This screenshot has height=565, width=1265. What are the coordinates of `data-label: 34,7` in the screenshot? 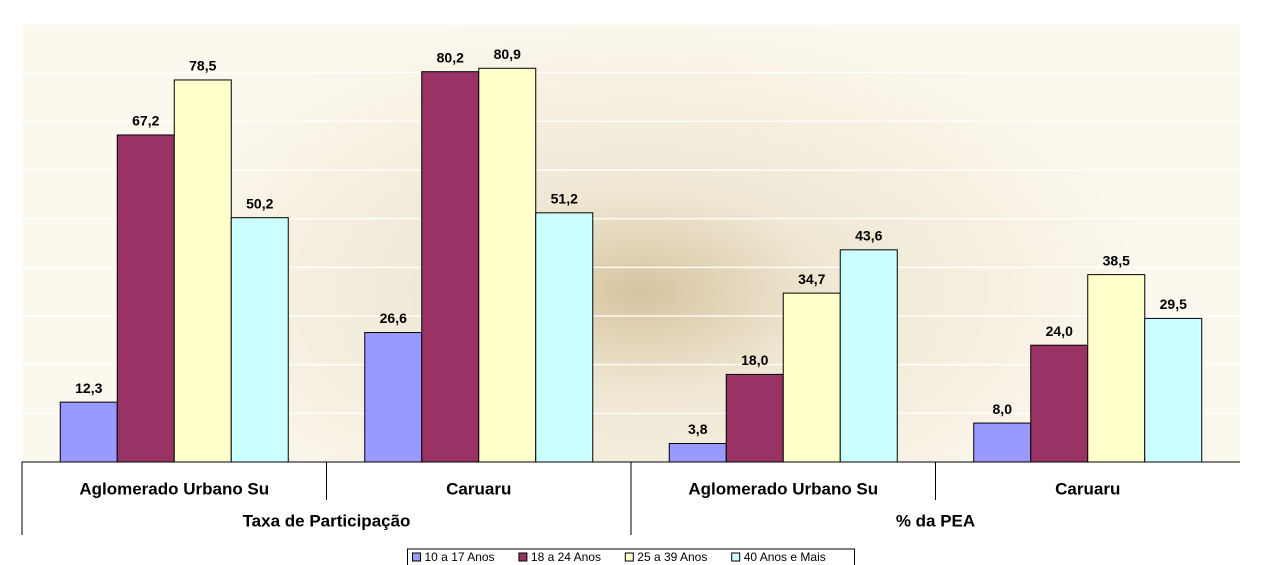 It's located at (811, 279).